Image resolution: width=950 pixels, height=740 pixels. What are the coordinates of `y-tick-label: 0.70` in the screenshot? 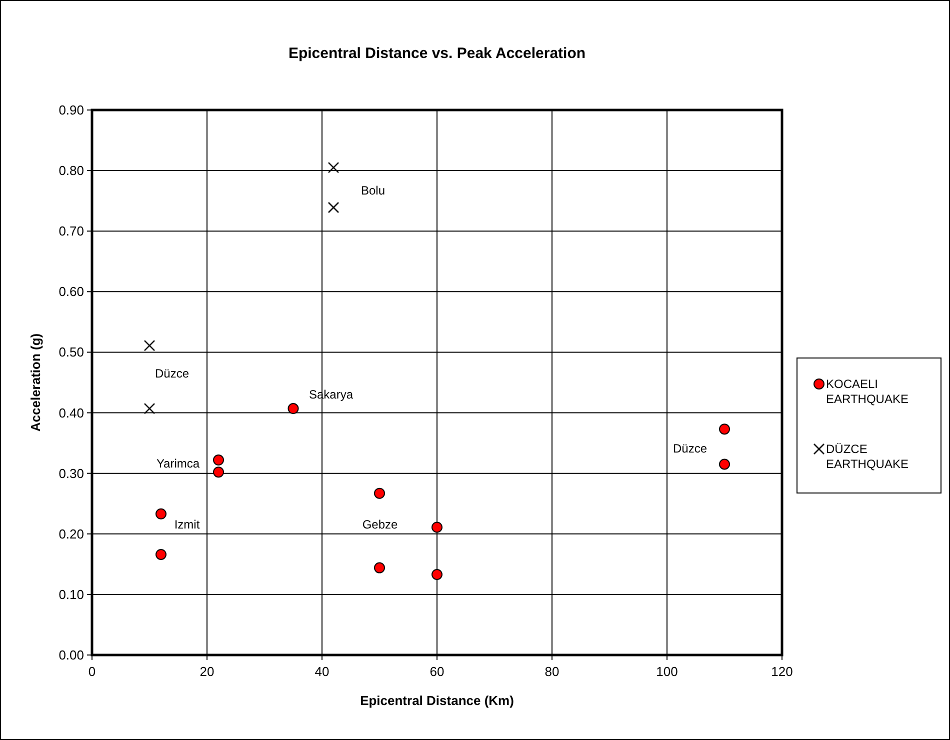 It's located at (71, 231).